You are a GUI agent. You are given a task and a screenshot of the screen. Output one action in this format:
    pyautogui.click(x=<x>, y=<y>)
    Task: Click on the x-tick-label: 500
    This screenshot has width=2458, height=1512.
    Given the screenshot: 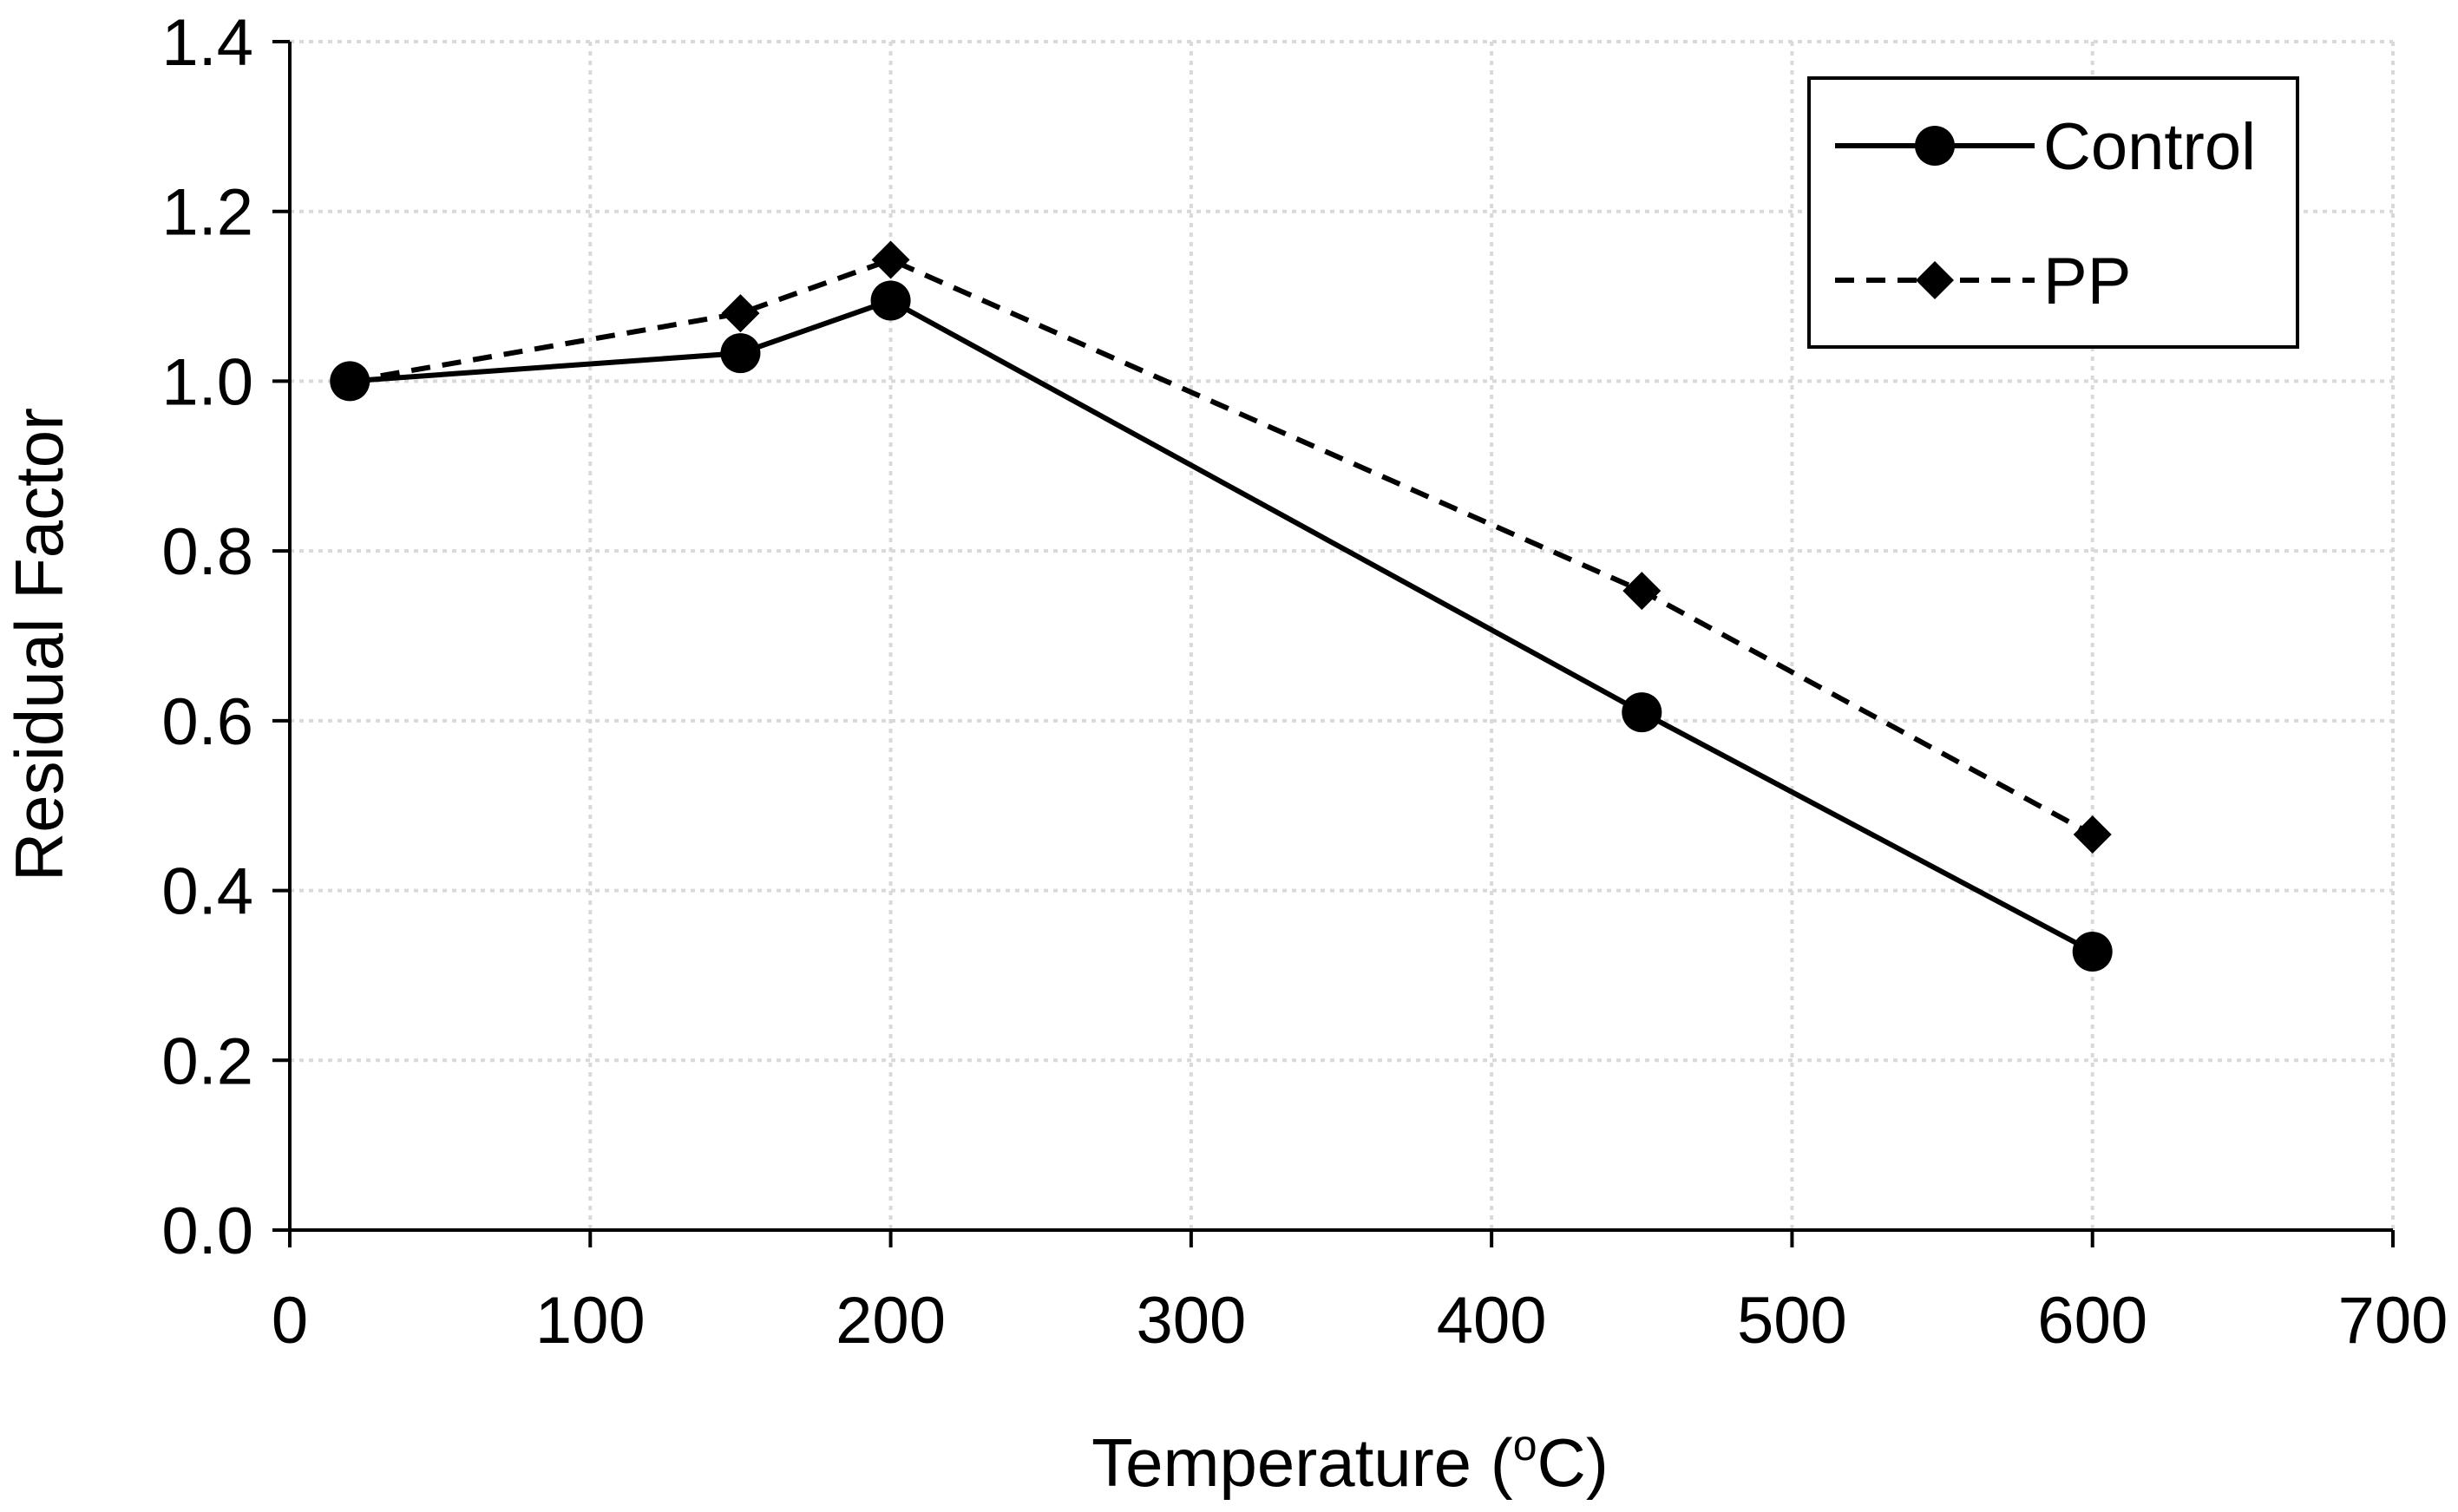 What is the action you would take?
    pyautogui.click(x=1792, y=1321)
    